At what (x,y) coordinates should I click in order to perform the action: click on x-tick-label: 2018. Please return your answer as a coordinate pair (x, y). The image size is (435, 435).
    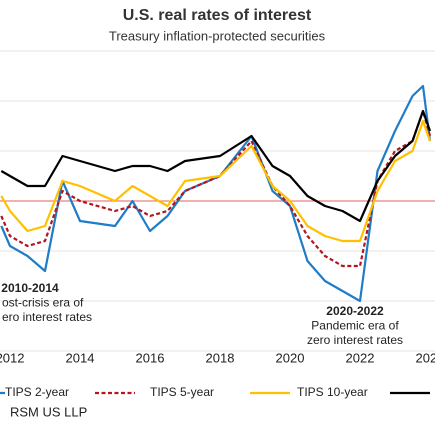
    Looking at the image, I should click on (220, 357).